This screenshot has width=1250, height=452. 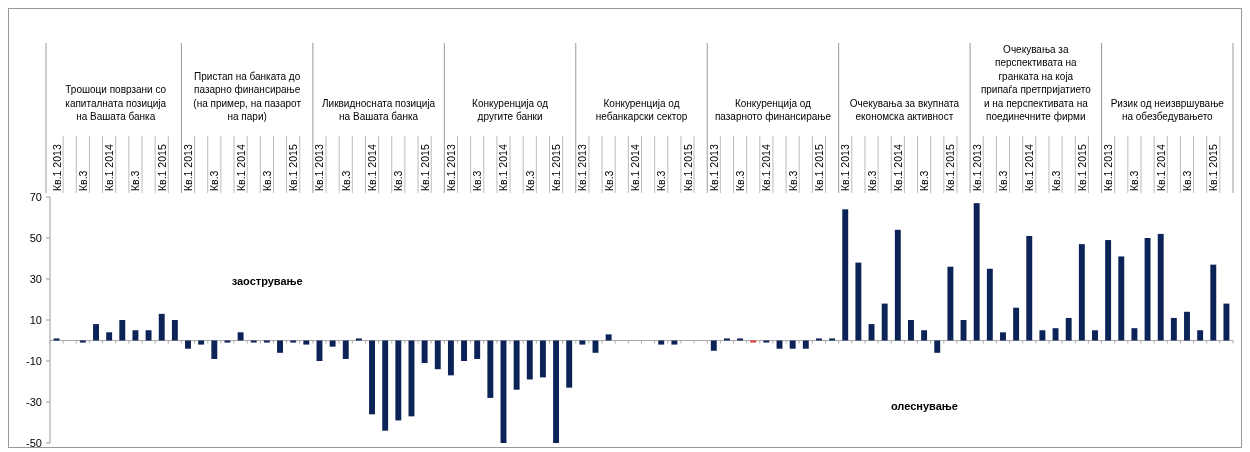 What do you see at coordinates (641, 109) in the screenshot?
I see `text: Конкуренција од небанкарски сектор` at bounding box center [641, 109].